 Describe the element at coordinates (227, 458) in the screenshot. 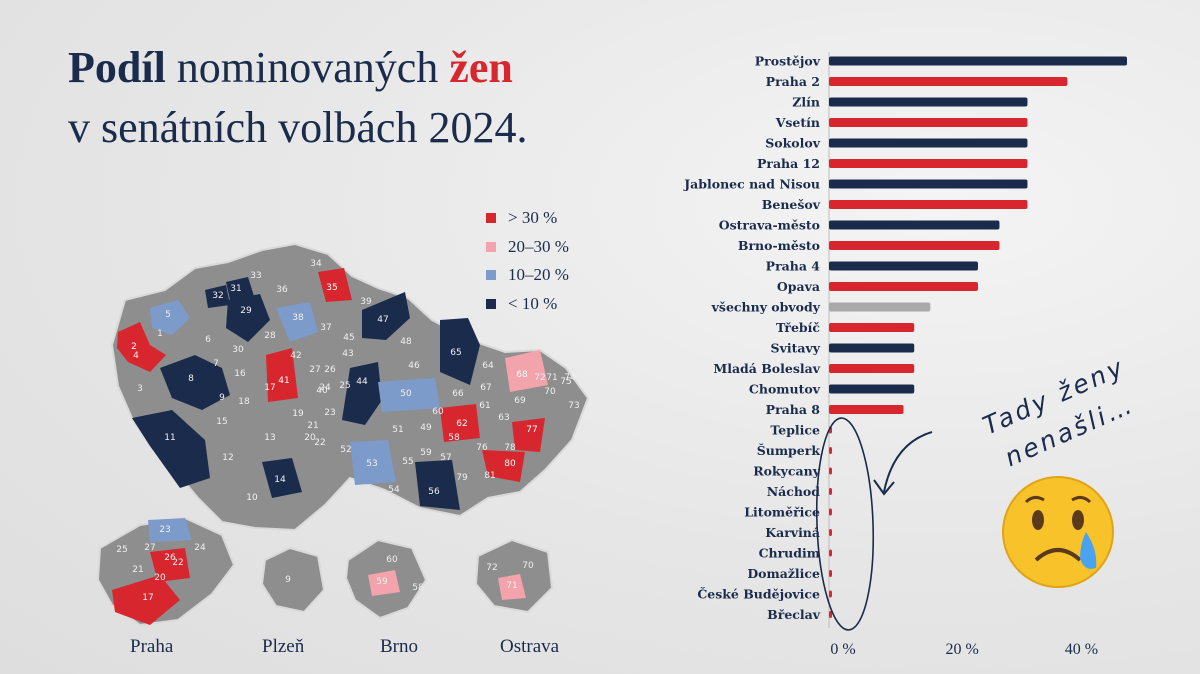

I see `district-number-label: 12` at that location.